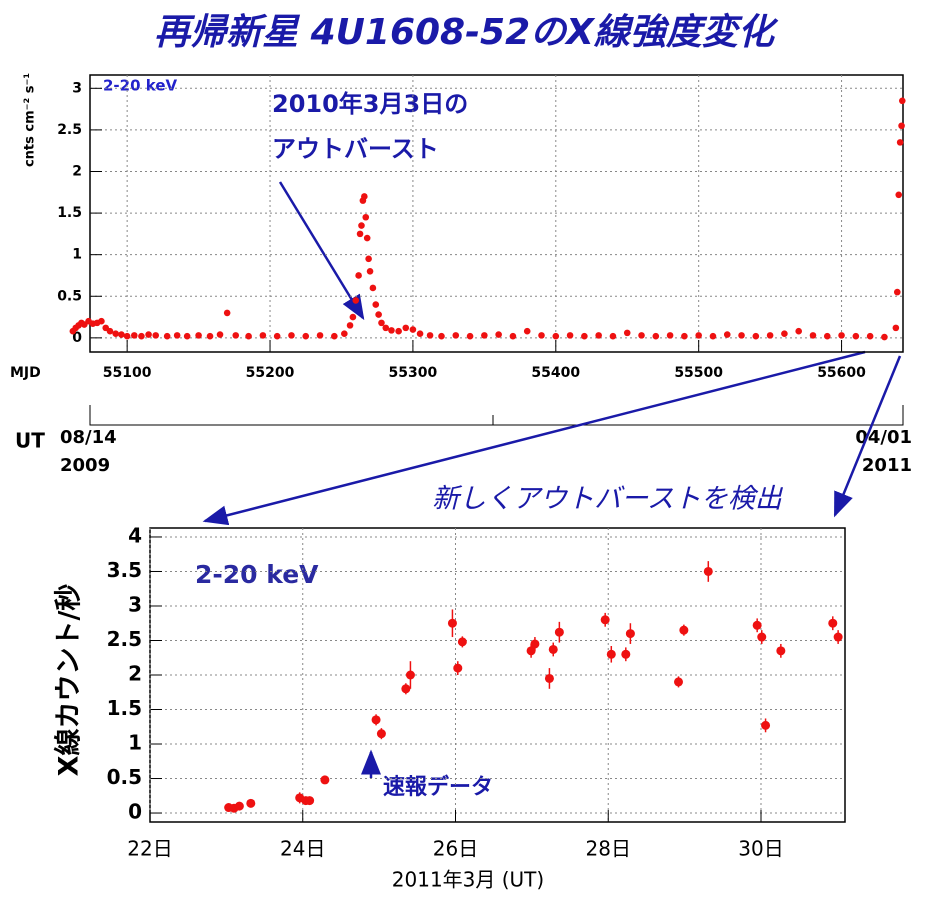 The image size is (928, 897). I want to click on x-axis-label: 2011年3月 (UT), so click(468, 880).